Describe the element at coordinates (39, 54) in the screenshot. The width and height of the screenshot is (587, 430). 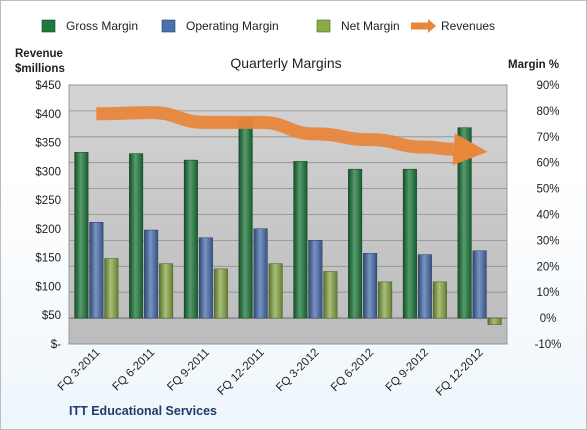
I see `left-axis-title-line1: Revenue` at that location.